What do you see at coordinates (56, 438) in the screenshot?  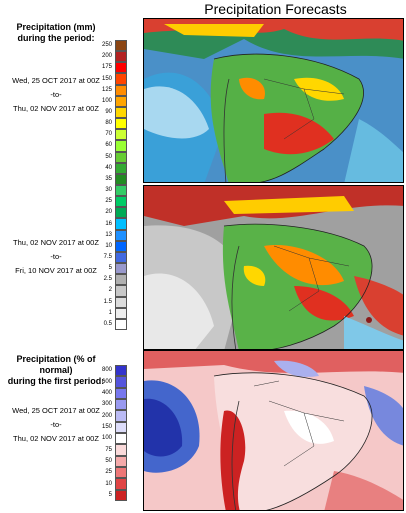 I see `panel-3-end: Thu, 02 NOV 2017 at 00Z` at bounding box center [56, 438].